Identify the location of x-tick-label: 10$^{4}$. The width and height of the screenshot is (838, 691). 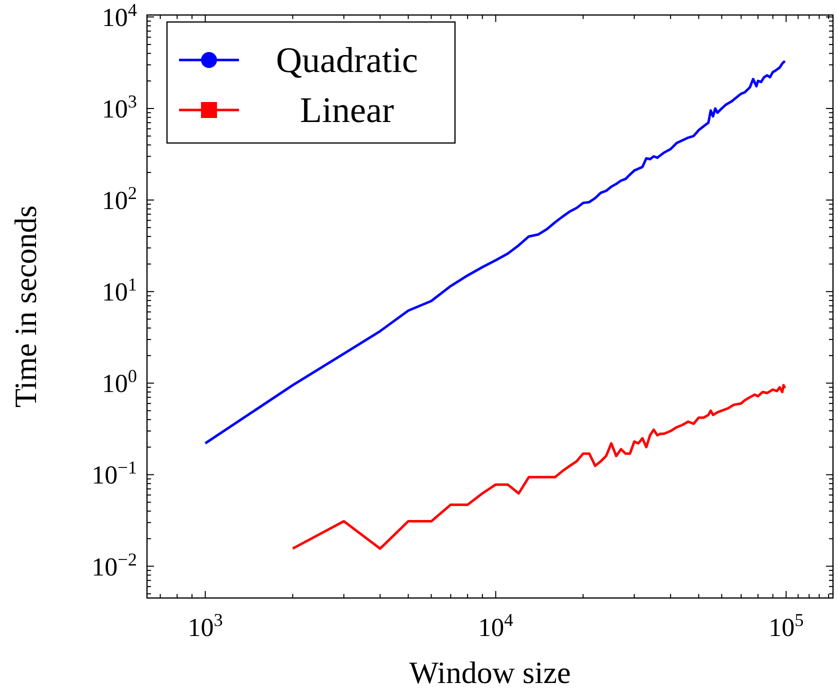
(496, 626).